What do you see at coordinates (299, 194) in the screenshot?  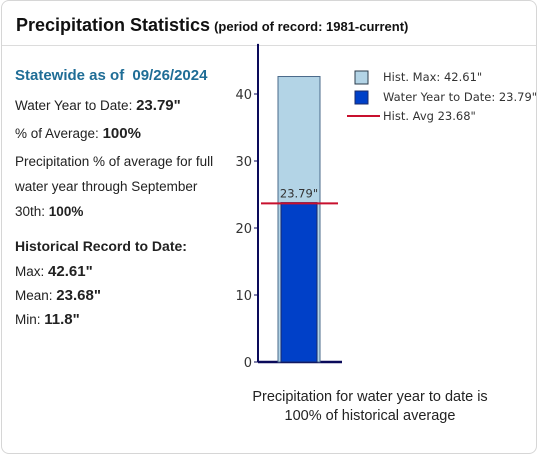 I see `wytd-bar-label: 23.79"` at bounding box center [299, 194].